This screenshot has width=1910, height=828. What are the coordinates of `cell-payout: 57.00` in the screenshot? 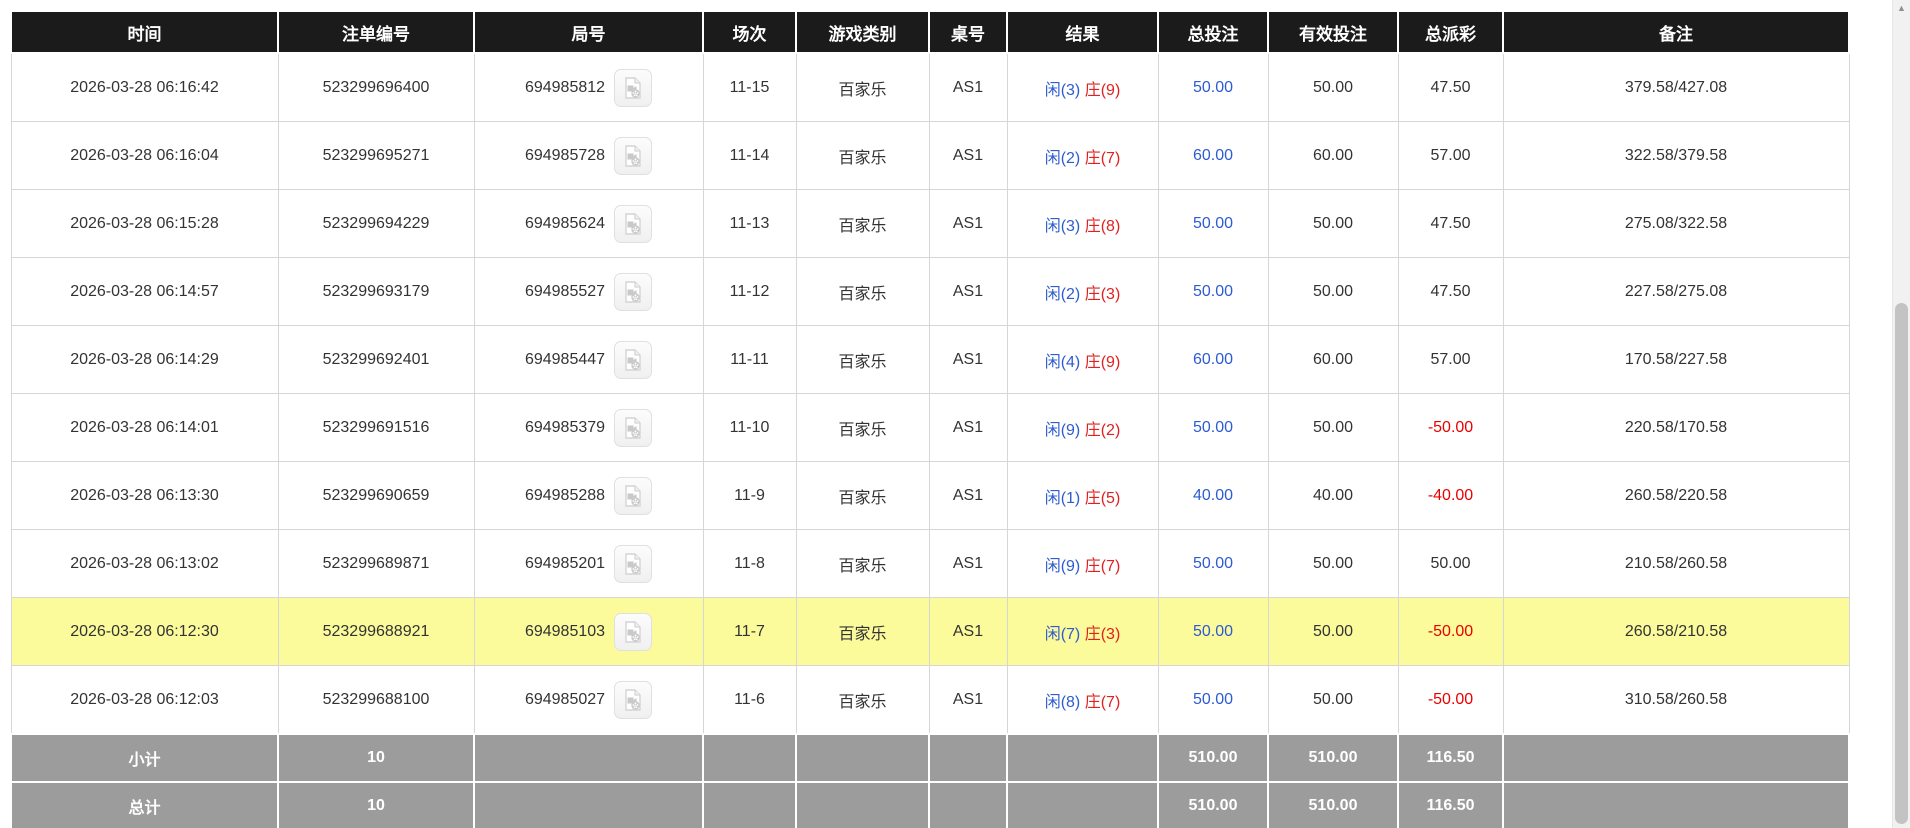 It's located at (1450, 155).